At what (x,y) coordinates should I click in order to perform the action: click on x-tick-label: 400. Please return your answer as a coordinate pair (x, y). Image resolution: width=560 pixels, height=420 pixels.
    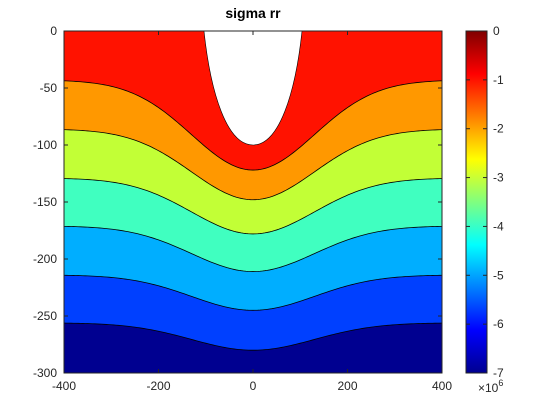
    Looking at the image, I should click on (442, 386).